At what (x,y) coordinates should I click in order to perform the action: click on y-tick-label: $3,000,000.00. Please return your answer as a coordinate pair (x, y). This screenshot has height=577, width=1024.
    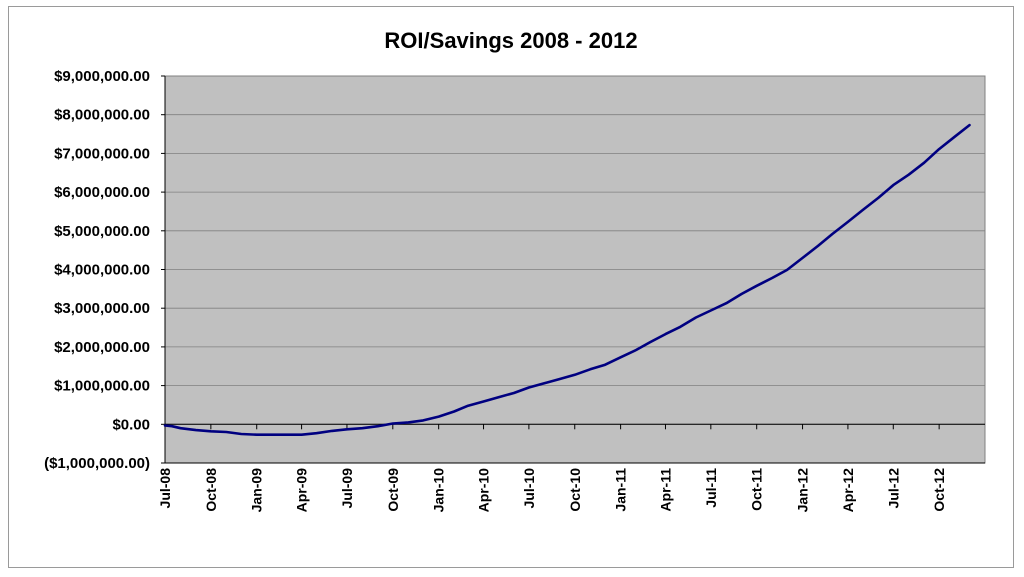
    Looking at the image, I should click on (102, 308).